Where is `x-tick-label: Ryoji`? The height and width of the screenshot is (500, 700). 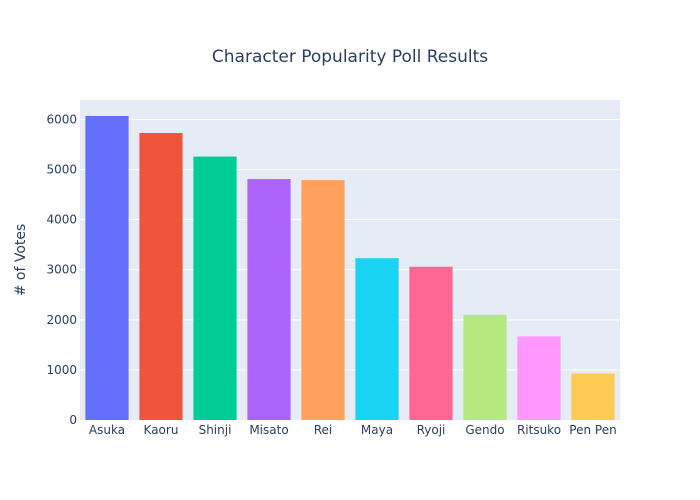 x-tick-label: Ryoji is located at coordinates (431, 430).